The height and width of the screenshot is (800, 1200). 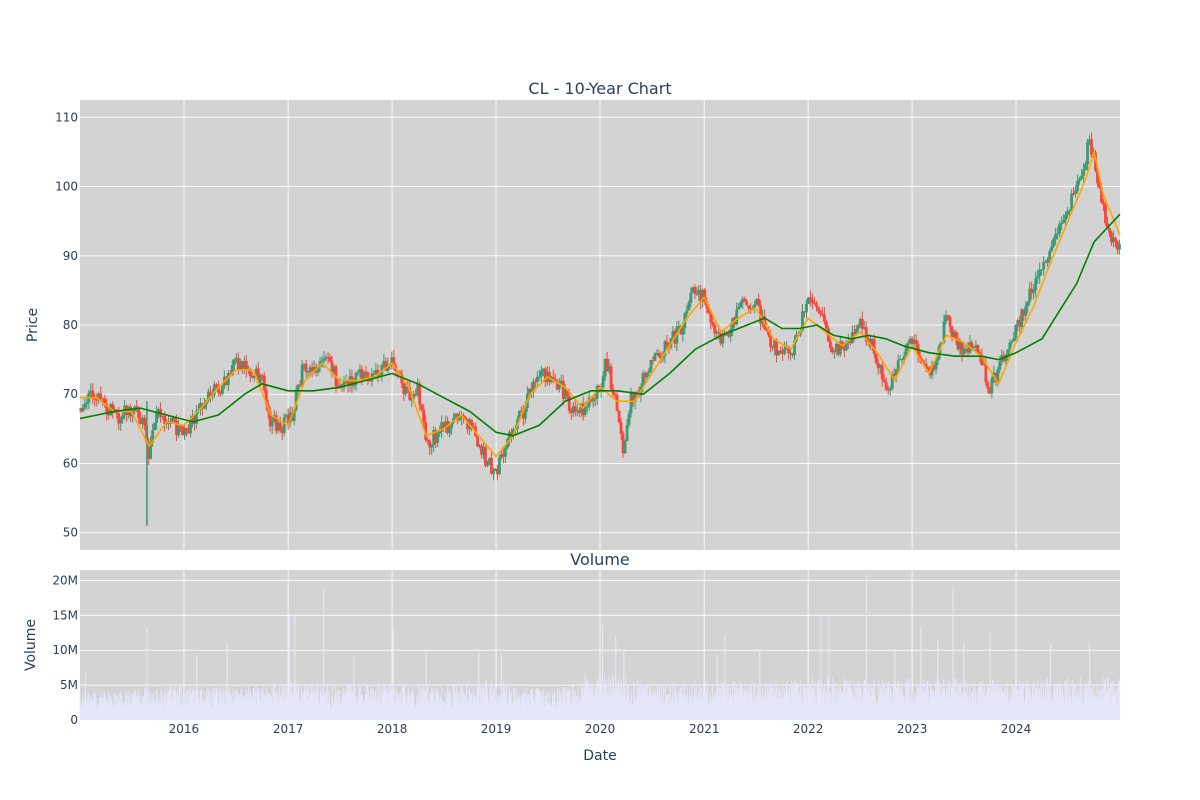 I want to click on price-y-tick-label: 90, so click(x=70, y=256).